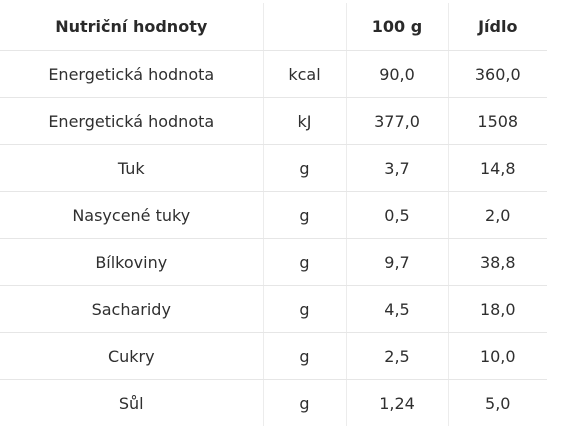 The image size is (582, 436). I want to click on value-per-100g: 0,5, so click(397, 215).